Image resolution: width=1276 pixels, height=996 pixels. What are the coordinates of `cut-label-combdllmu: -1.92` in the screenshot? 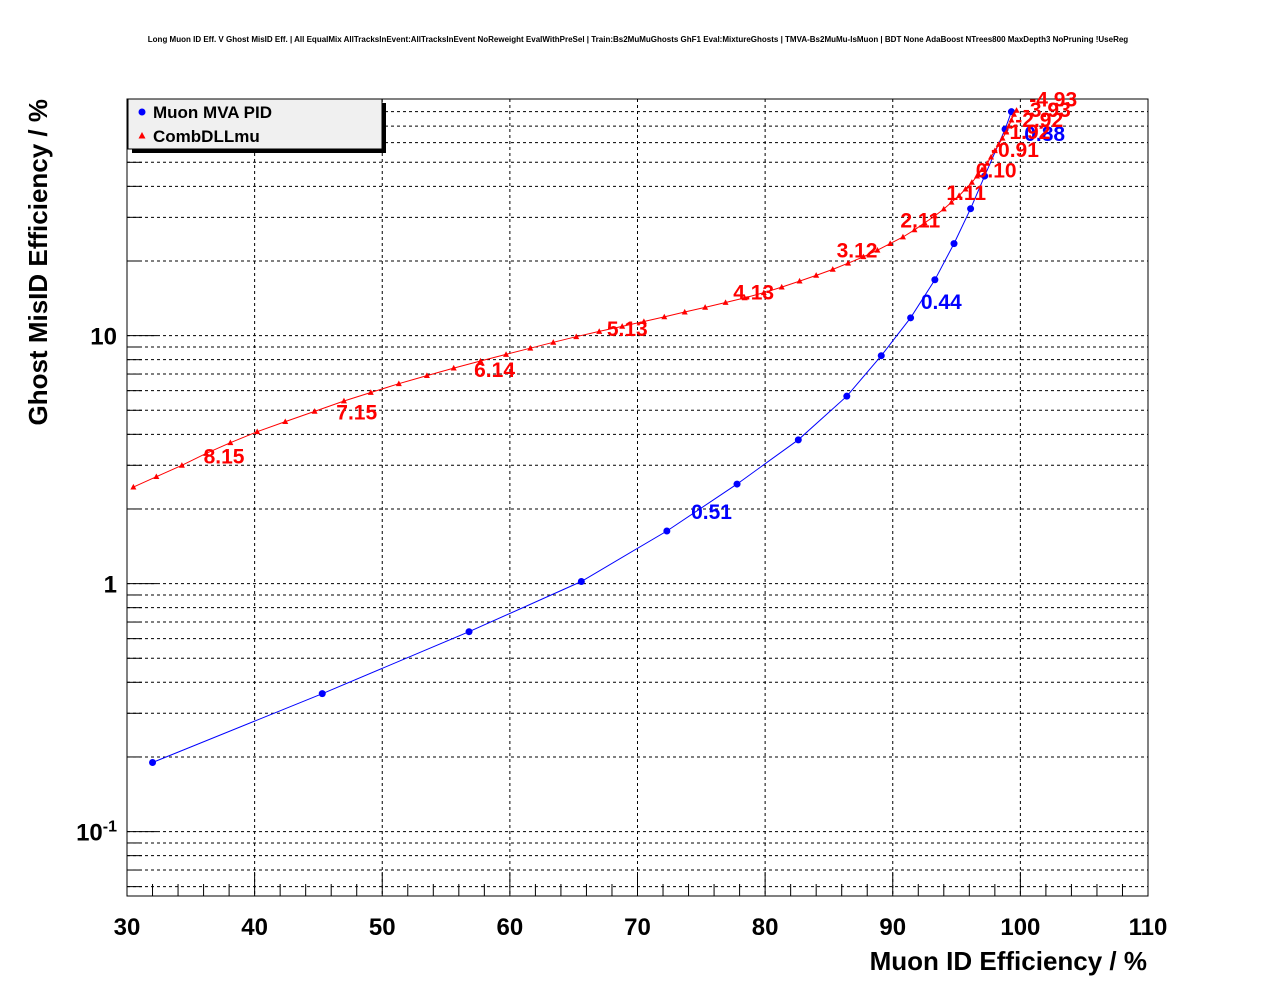 It's located at (1027, 132).